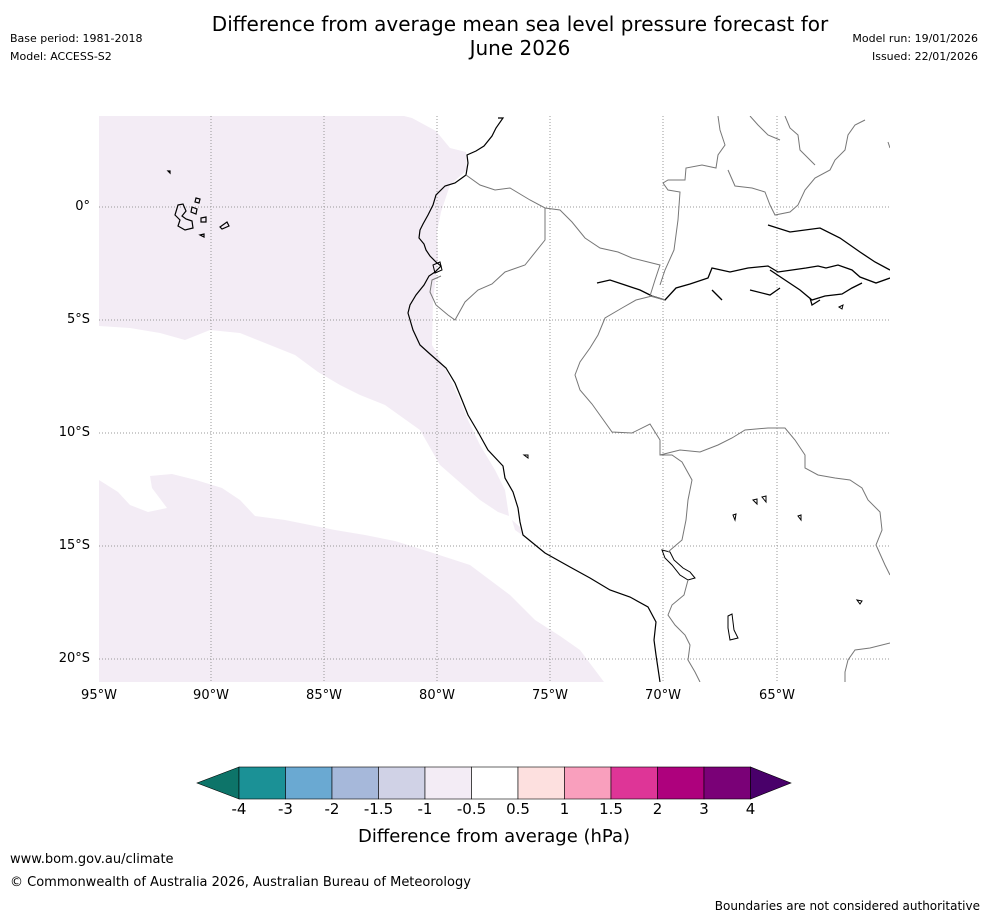 This screenshot has height=919, width=988. Describe the element at coordinates (76, 48) in the screenshot. I see `meta-left: Base period: 1981-2018 Model: ACCESS-S2` at that location.